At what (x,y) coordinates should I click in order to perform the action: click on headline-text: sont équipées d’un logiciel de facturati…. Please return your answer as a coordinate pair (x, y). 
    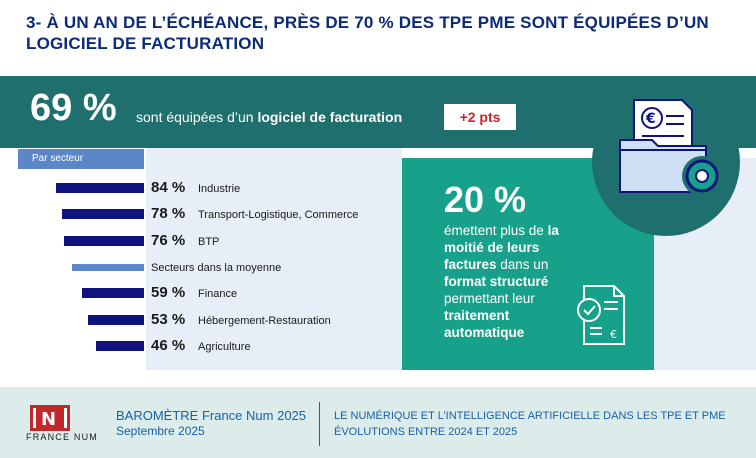
    Looking at the image, I should click on (269, 117).